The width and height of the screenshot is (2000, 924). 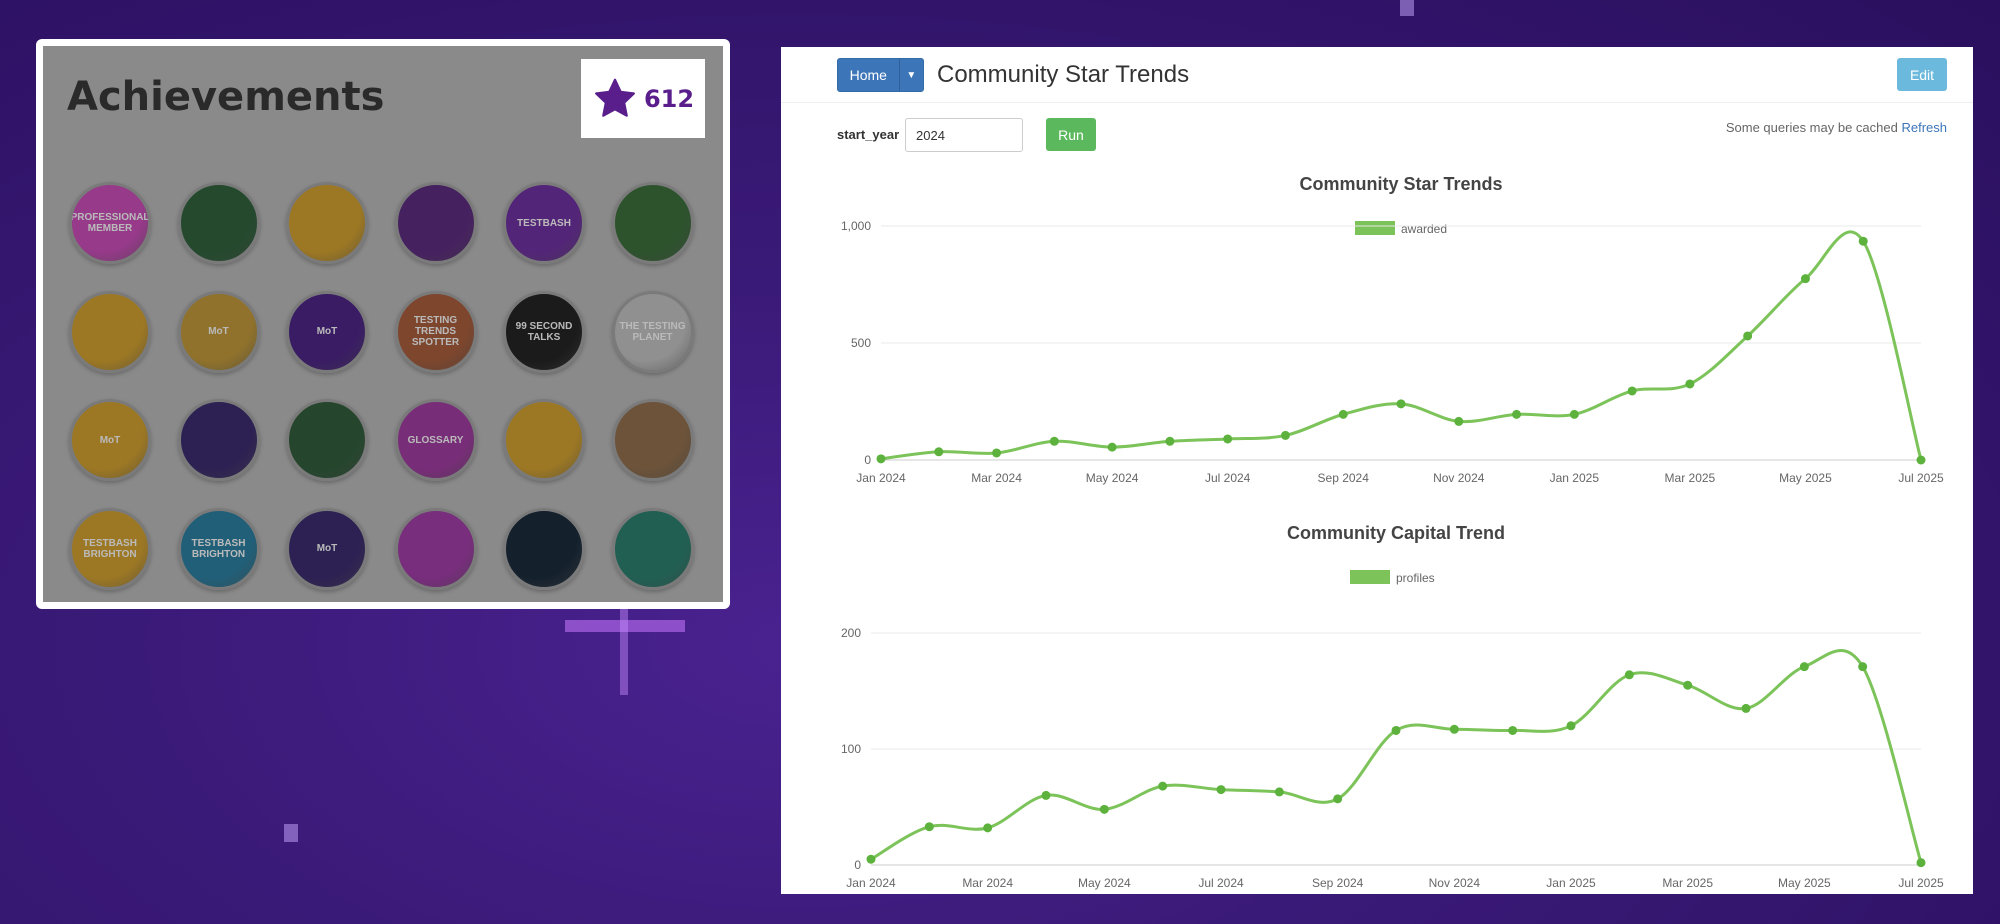 I want to click on badge-label: 99 SECOND TALKS, so click(x=544, y=331).